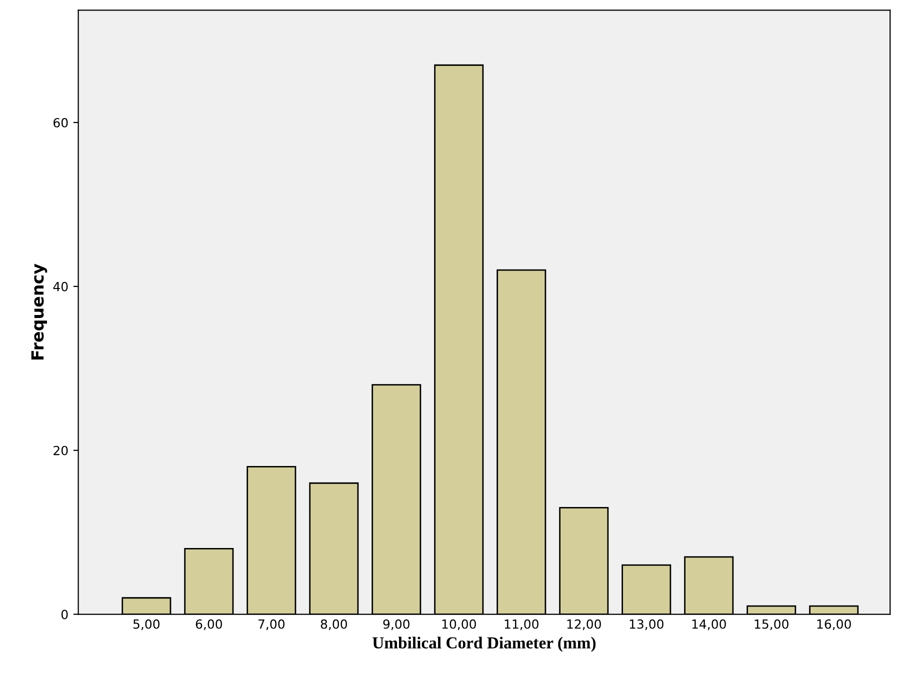  I want to click on x-tick-label: 13,00, so click(647, 624).